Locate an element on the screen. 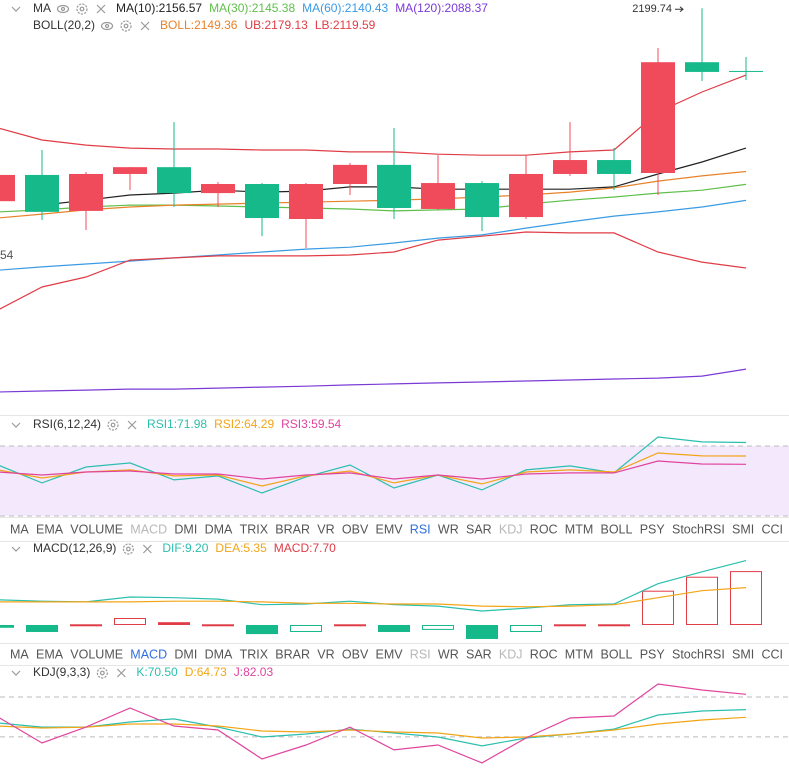  legend-entry: MA(120):2088.37 is located at coordinates (441, 8).